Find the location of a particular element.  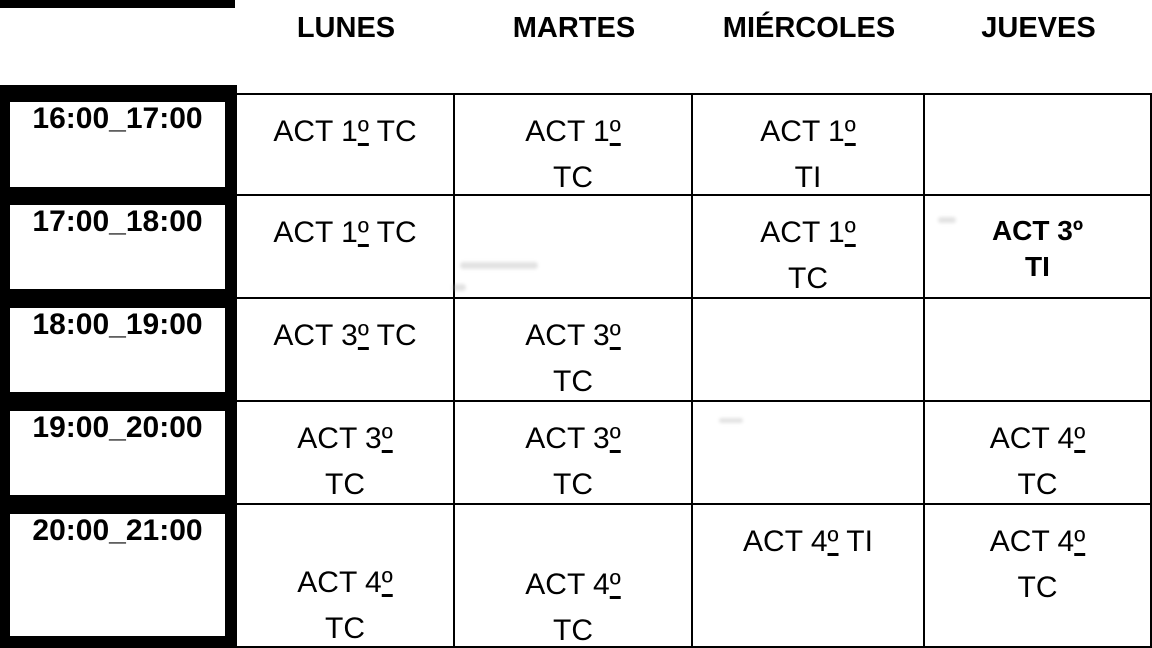

schedule-cell: ACT 1º TI is located at coordinates (809, 145).